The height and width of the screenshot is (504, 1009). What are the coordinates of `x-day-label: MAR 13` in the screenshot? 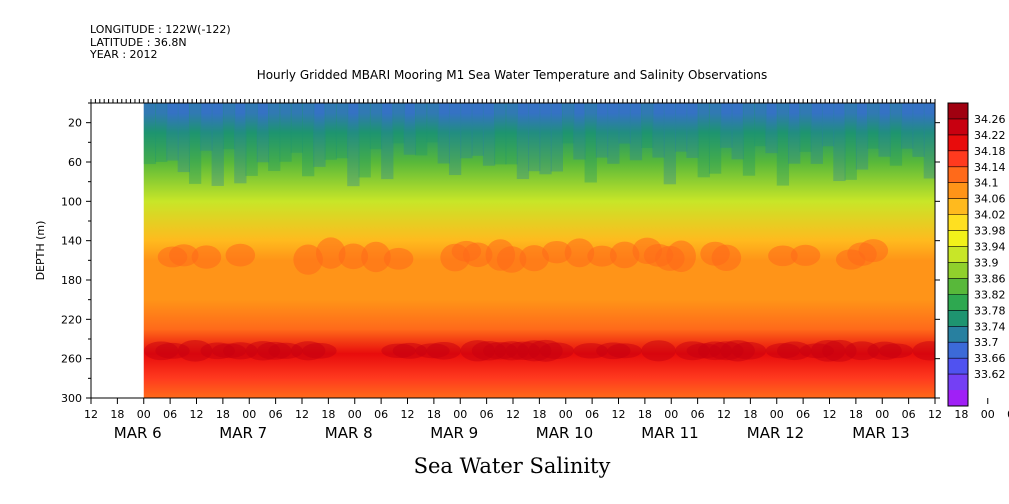 It's located at (880, 433).